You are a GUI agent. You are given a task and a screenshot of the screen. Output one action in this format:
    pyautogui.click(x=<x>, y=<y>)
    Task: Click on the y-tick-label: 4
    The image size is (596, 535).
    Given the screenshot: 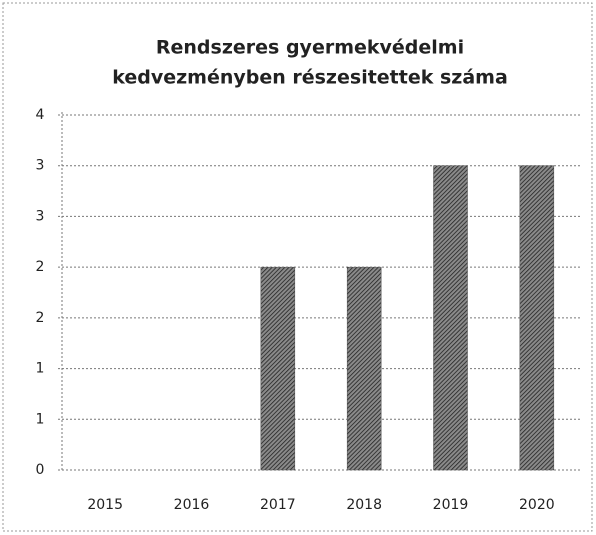 What is the action you would take?
    pyautogui.click(x=40, y=115)
    